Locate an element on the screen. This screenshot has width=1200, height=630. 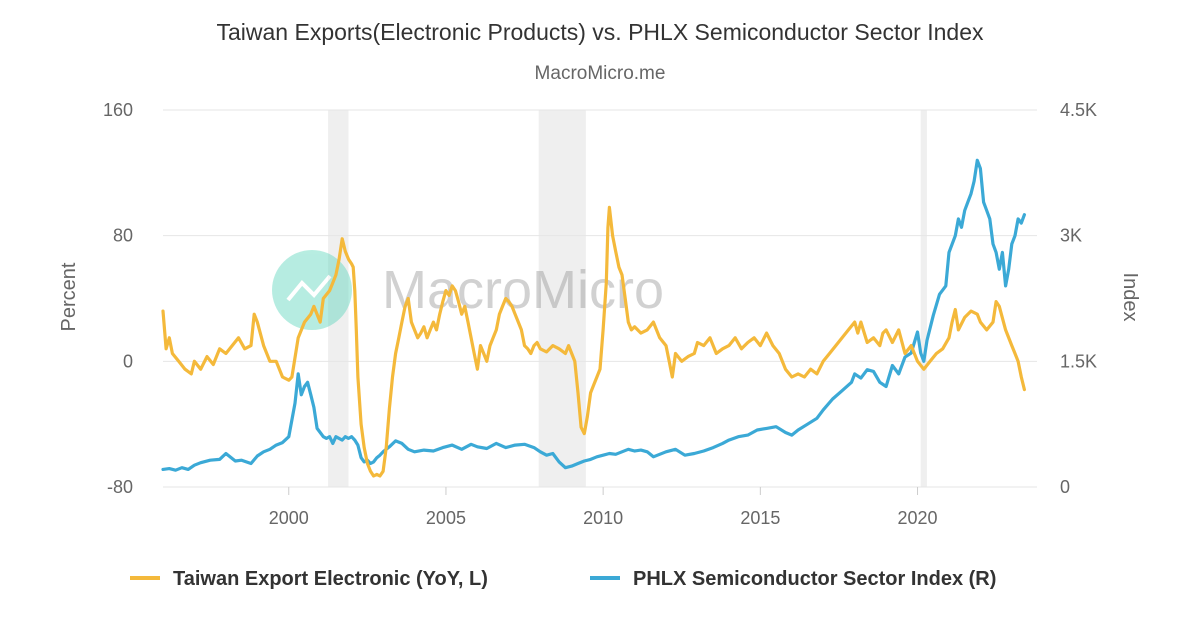
watermark-logo-mark is located at coordinates (309, 288).